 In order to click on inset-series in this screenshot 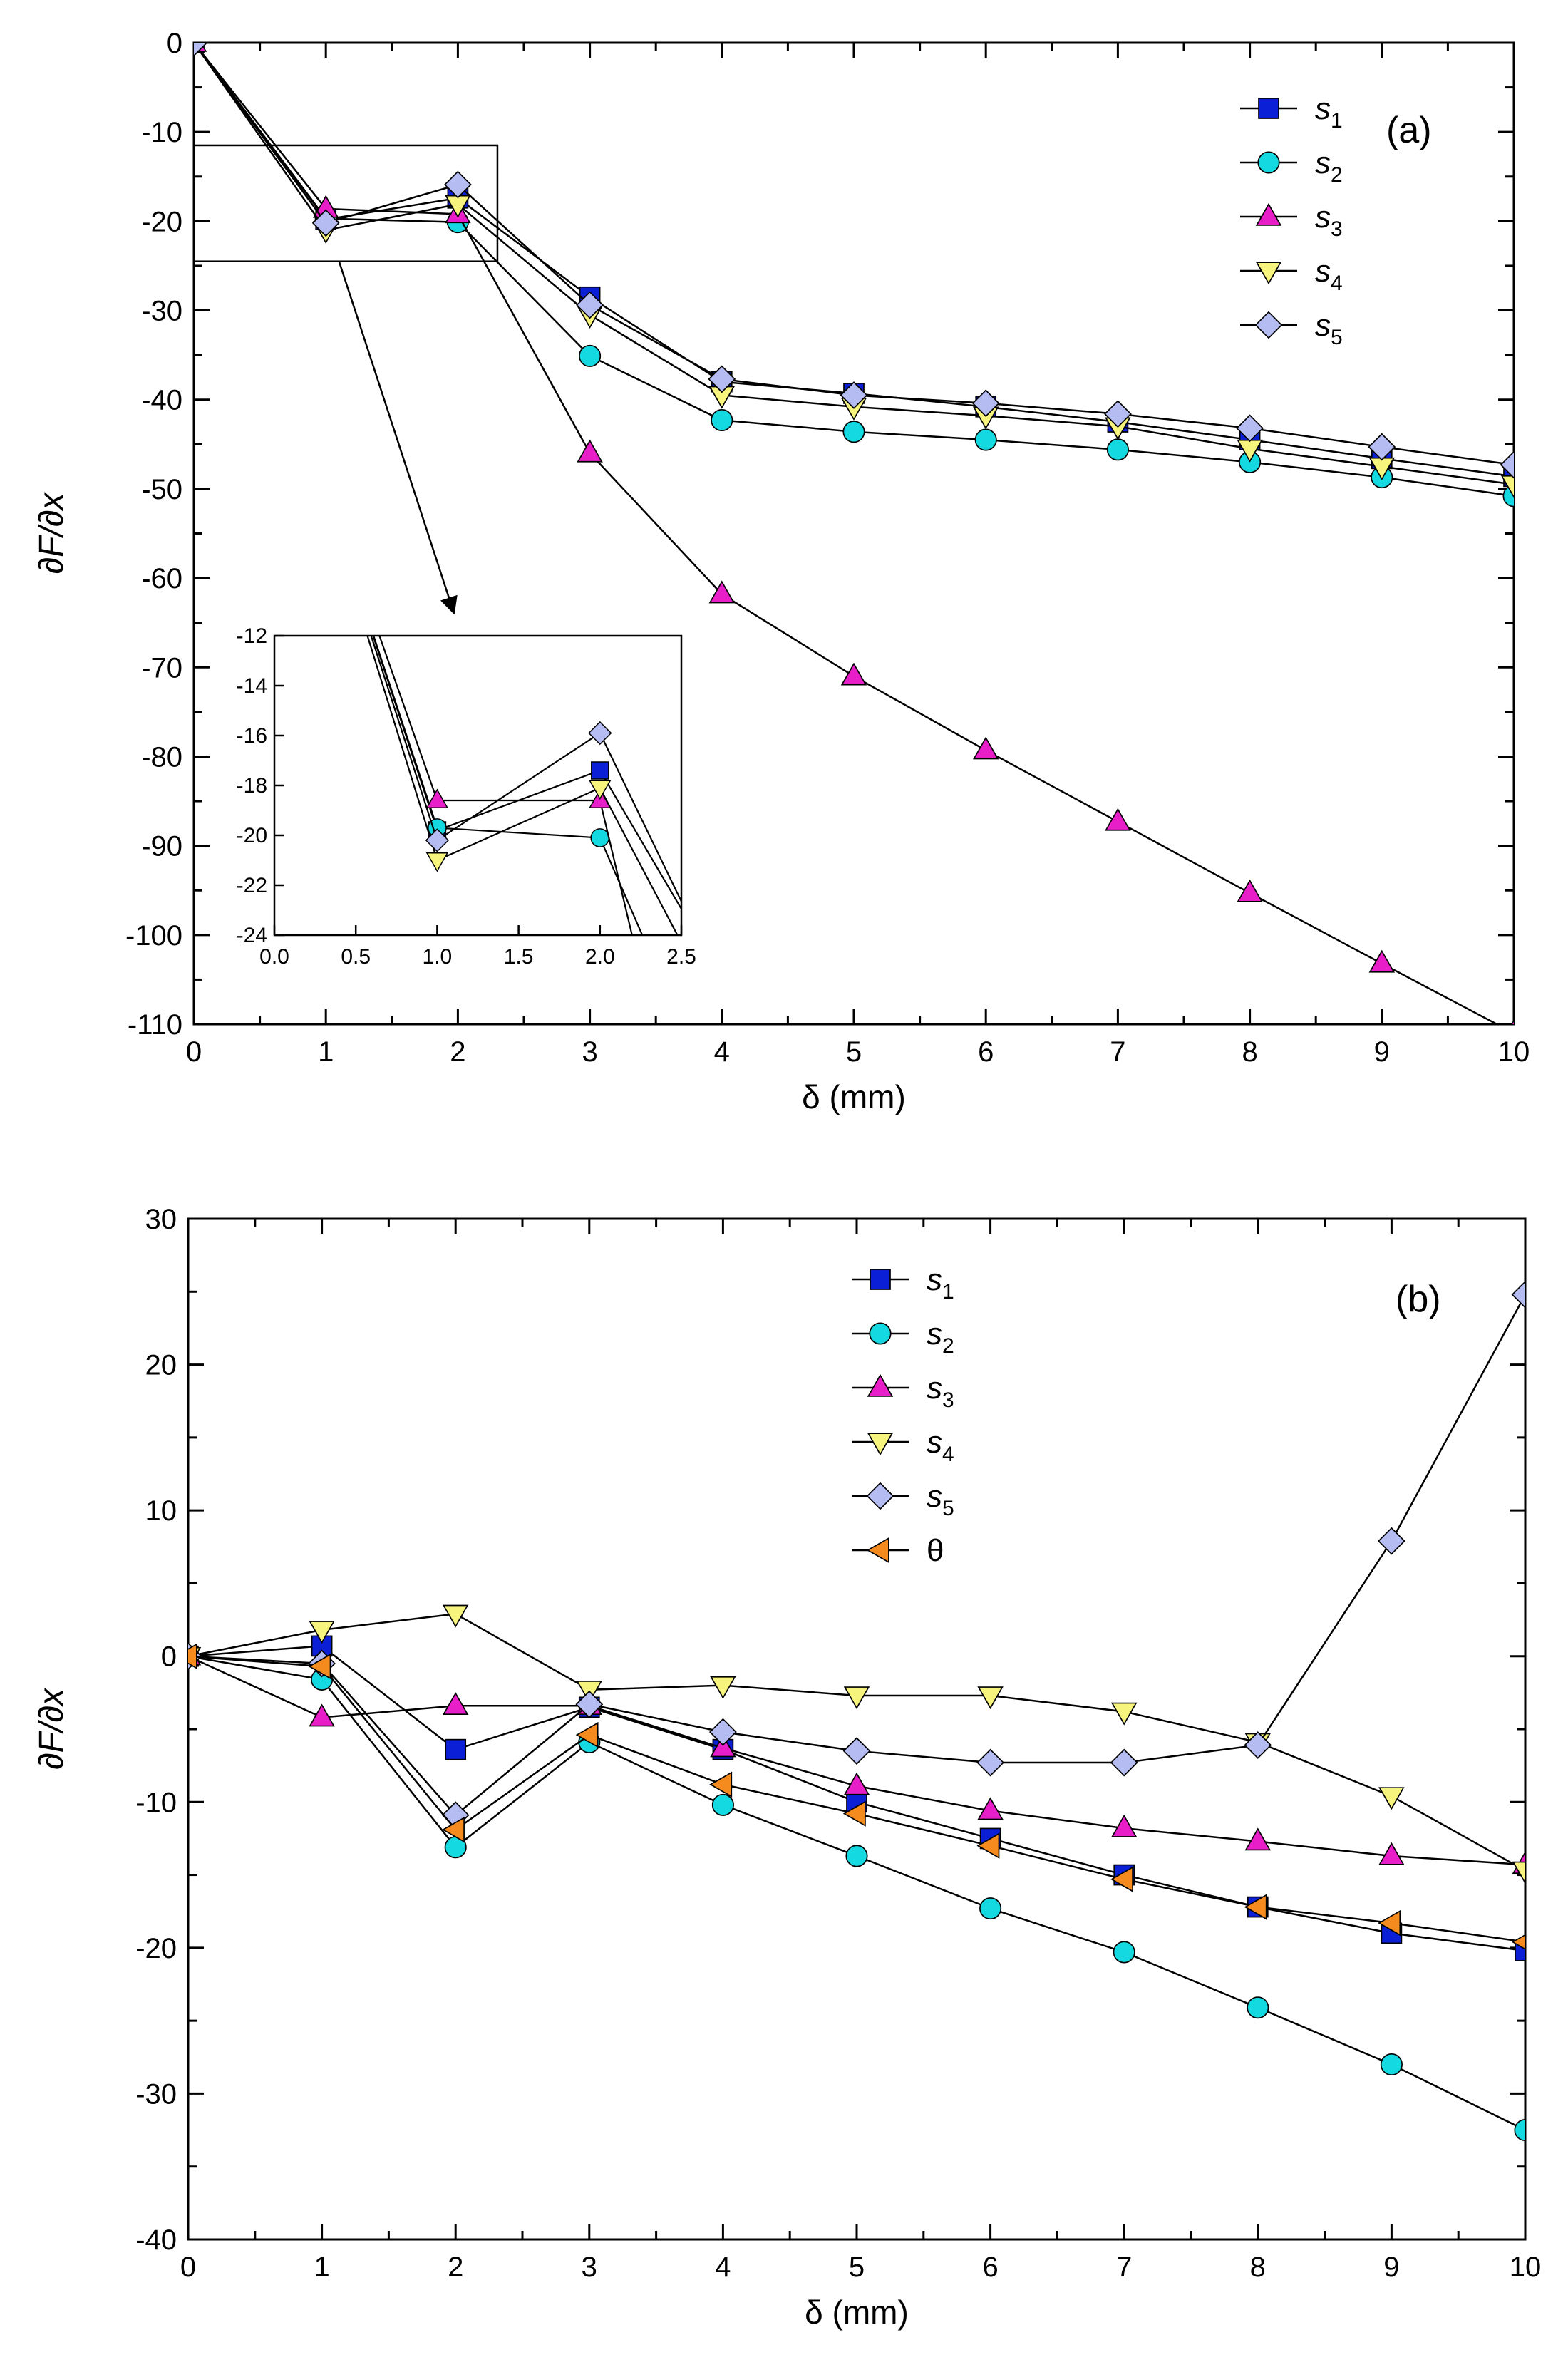, I will do `click(518, 718)`.